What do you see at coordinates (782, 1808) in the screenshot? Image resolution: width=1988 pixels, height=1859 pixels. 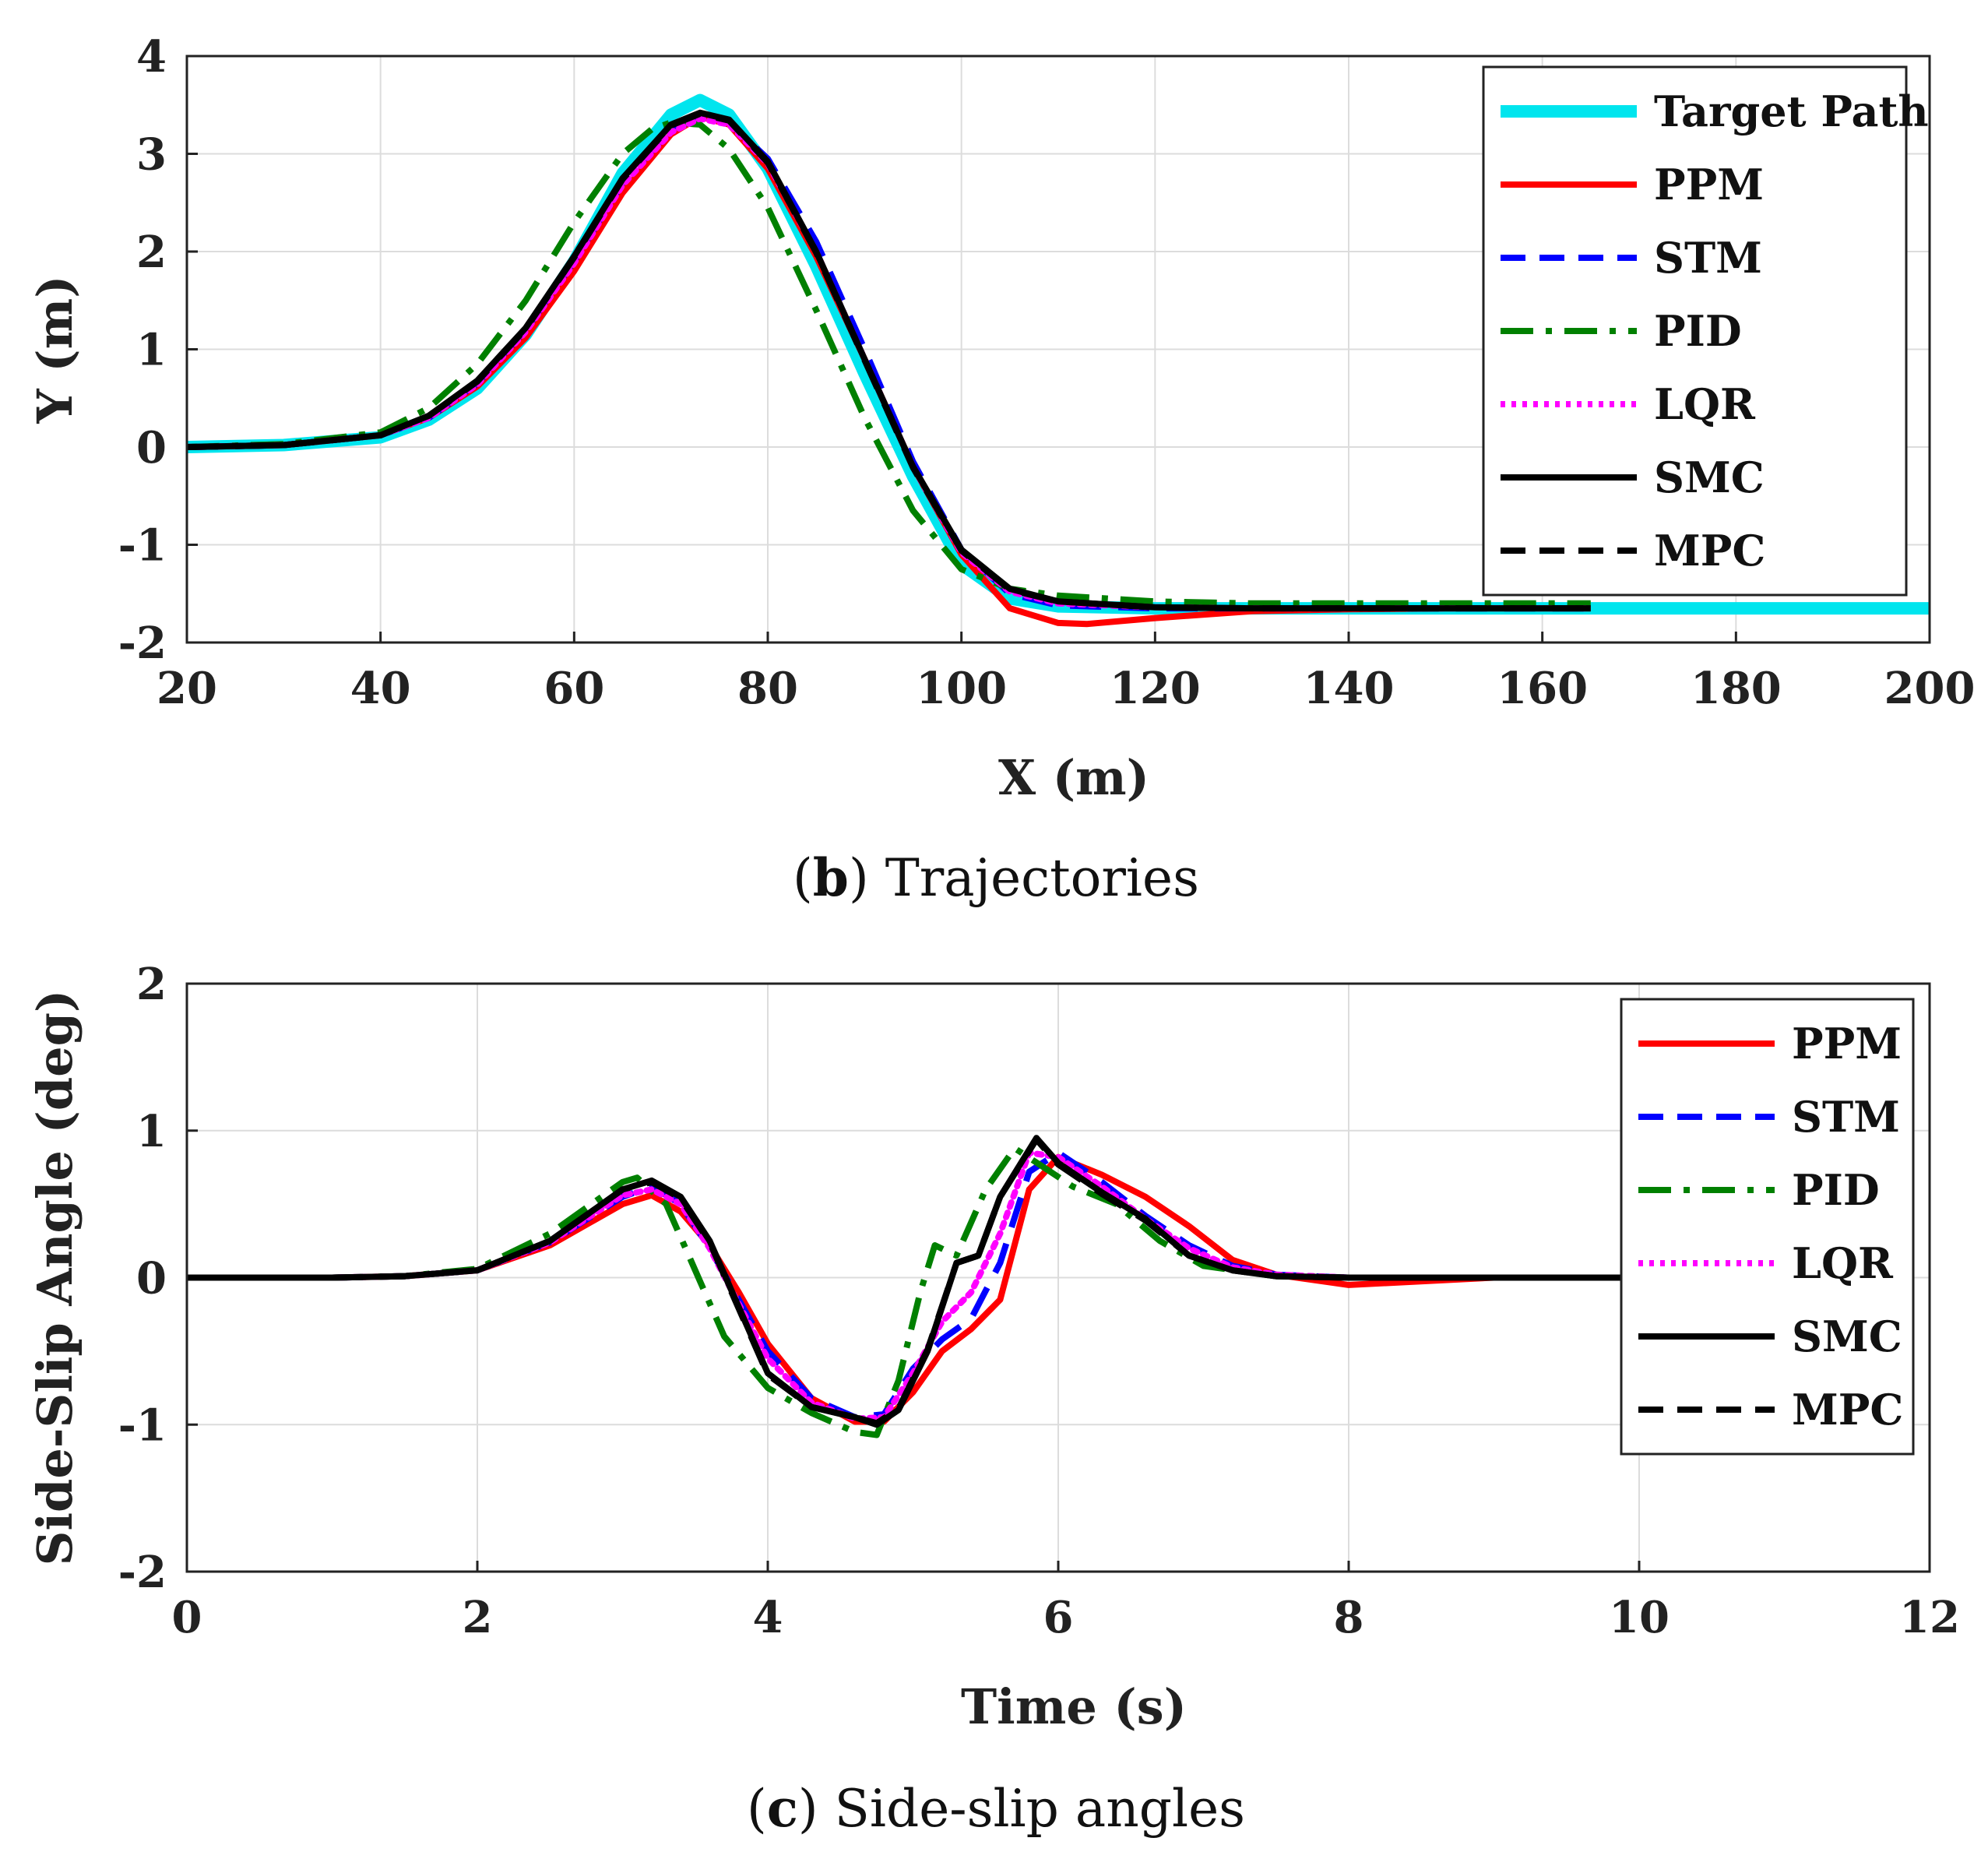 I see `caption-letter: c` at bounding box center [782, 1808].